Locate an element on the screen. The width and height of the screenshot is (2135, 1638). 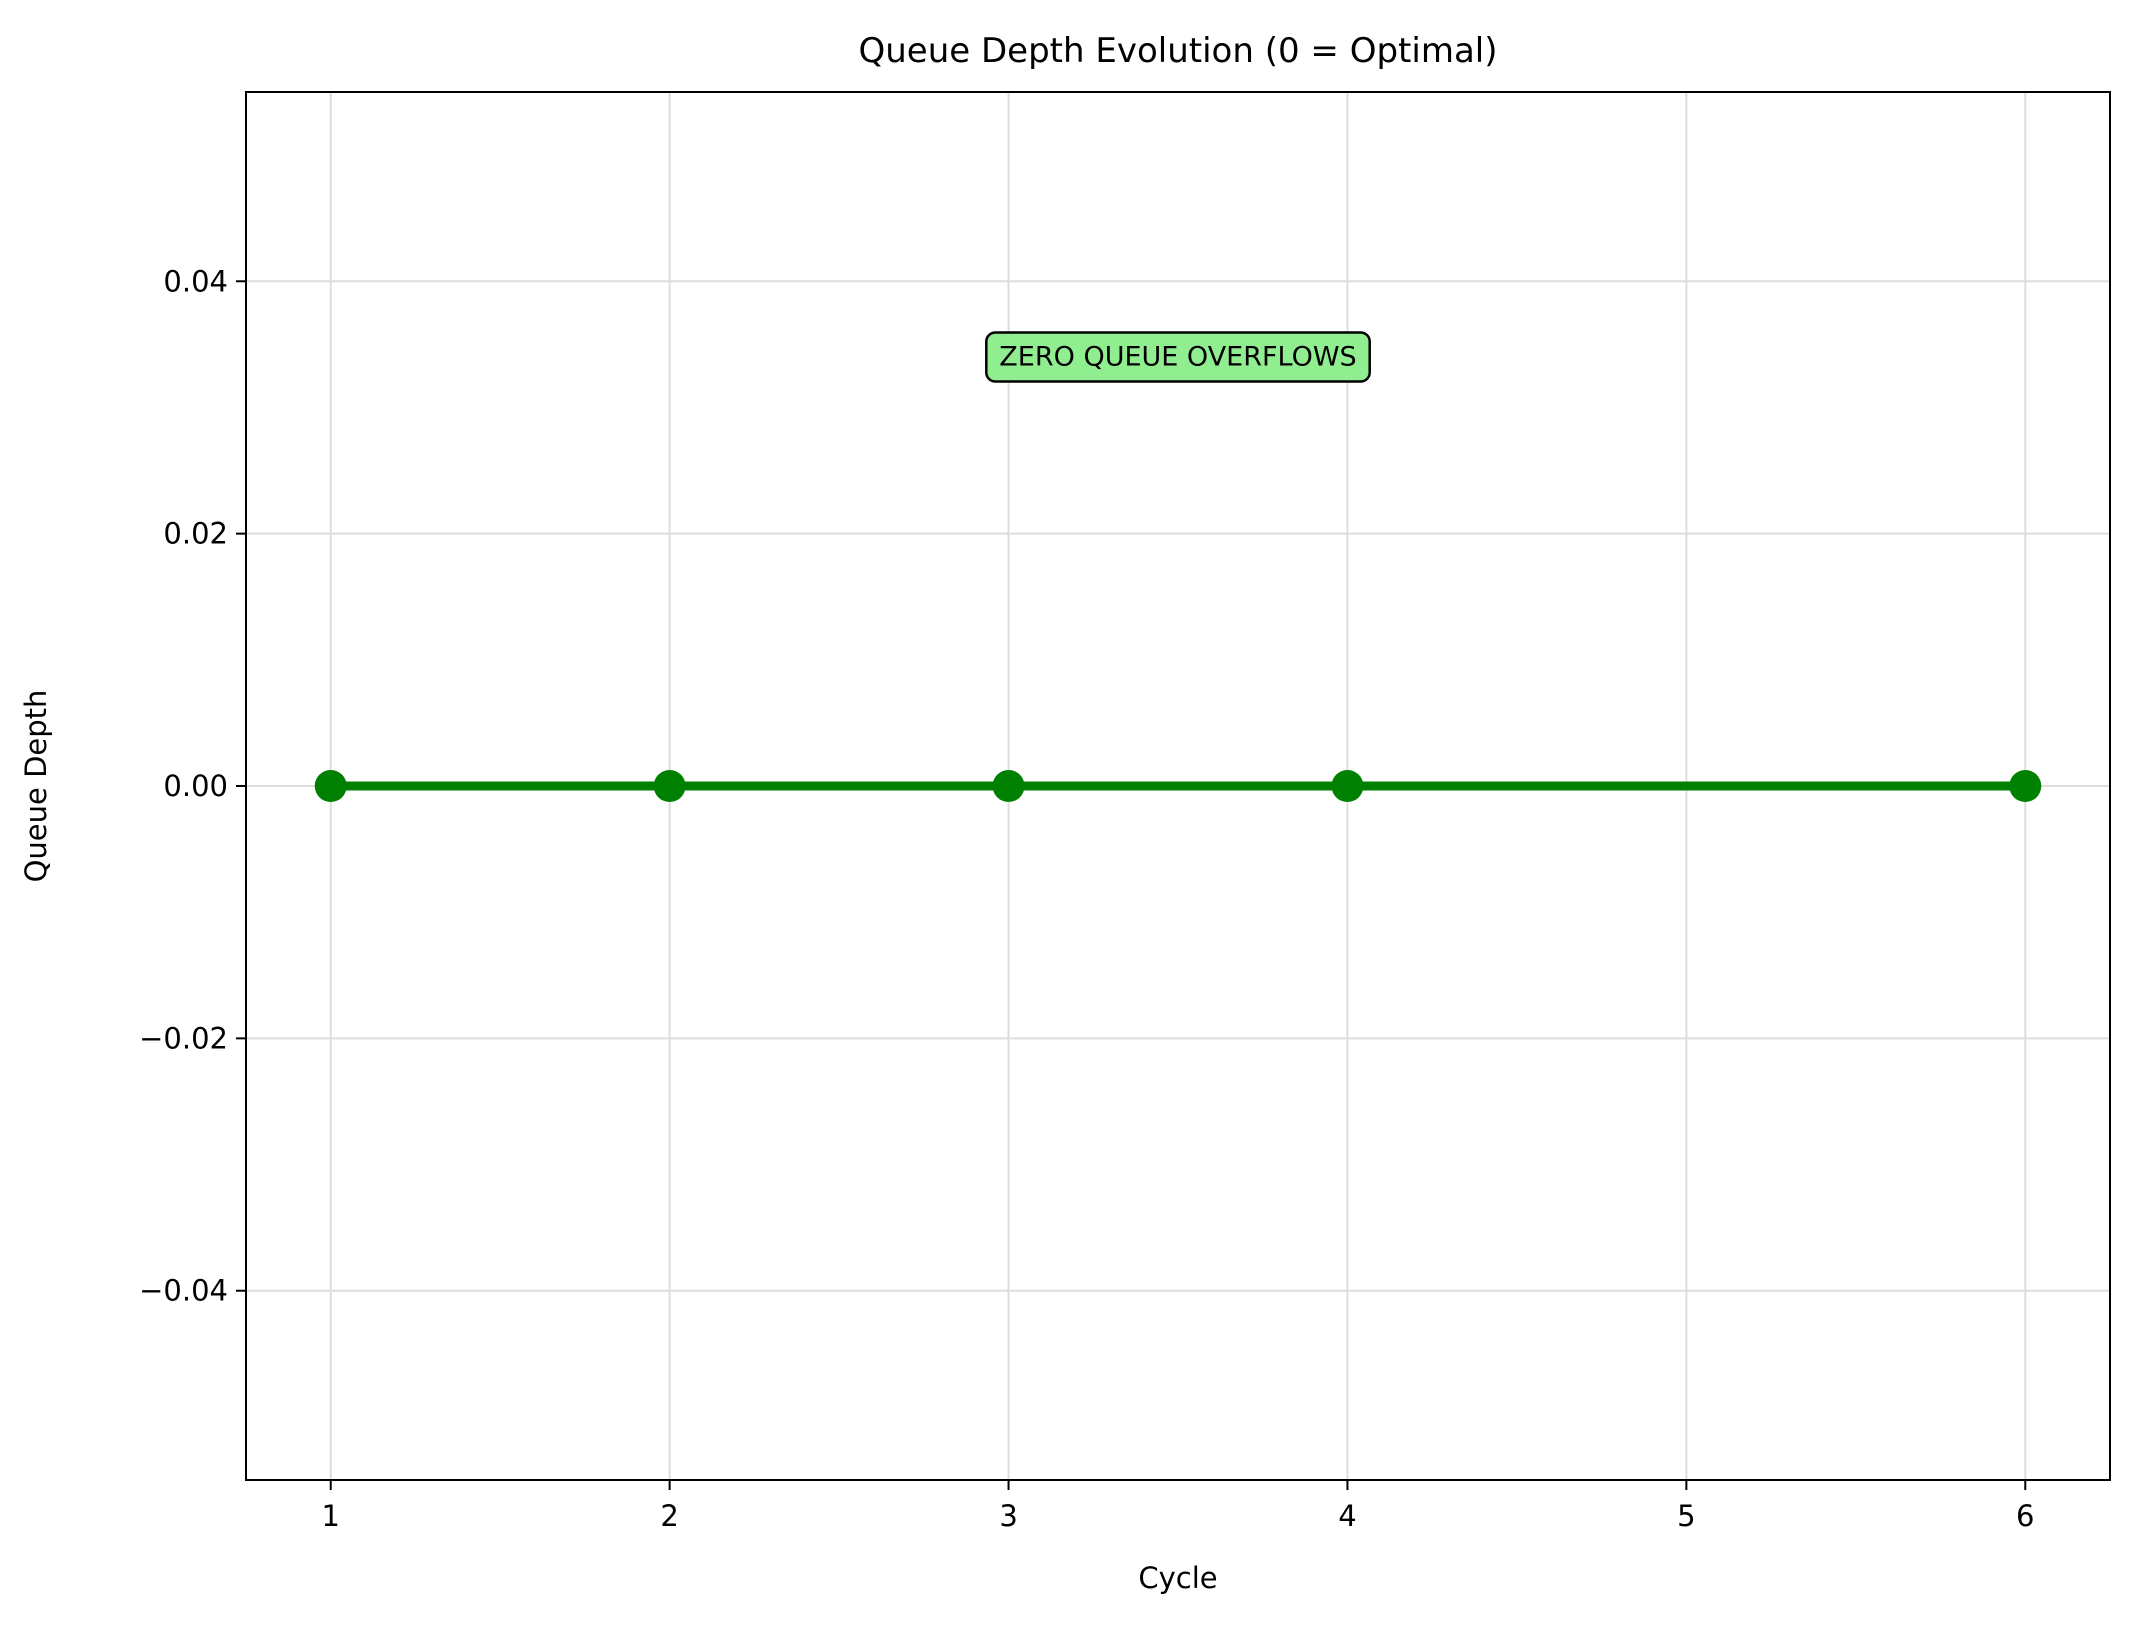
annotation: ZERO QUEUE OVERFLOWS is located at coordinates (1178, 357).